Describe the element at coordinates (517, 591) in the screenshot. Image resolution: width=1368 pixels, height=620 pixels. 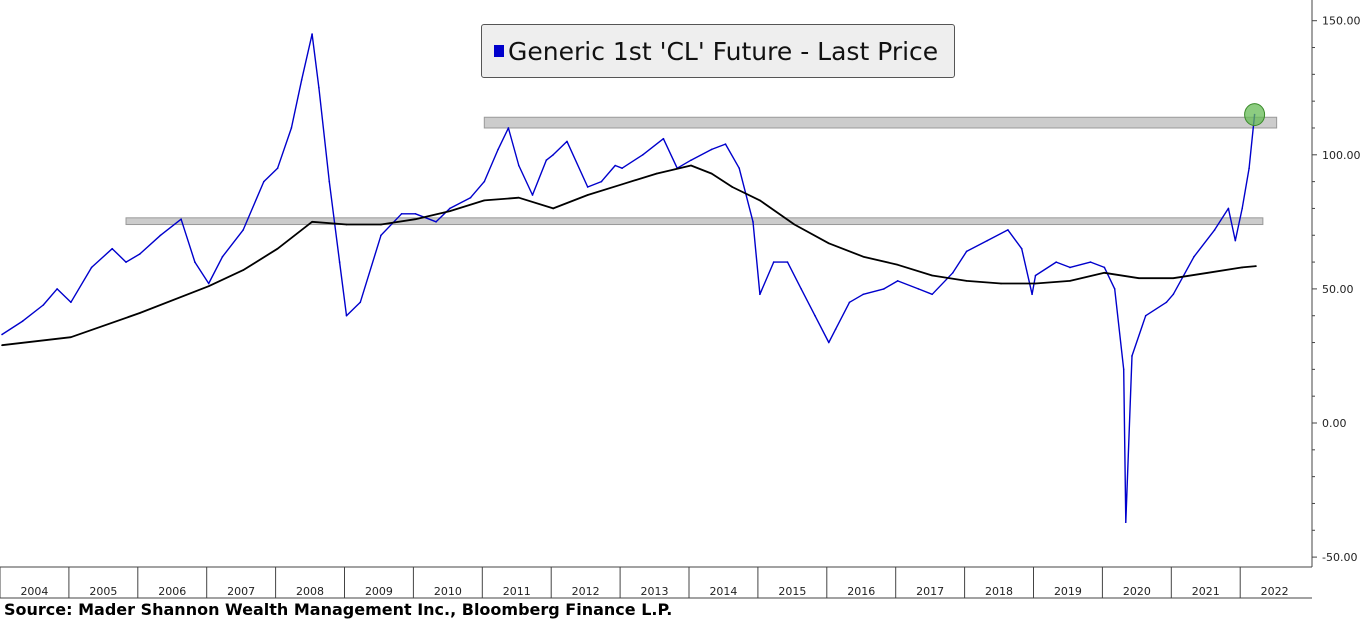
I see `x-tick-label: 2011` at that location.